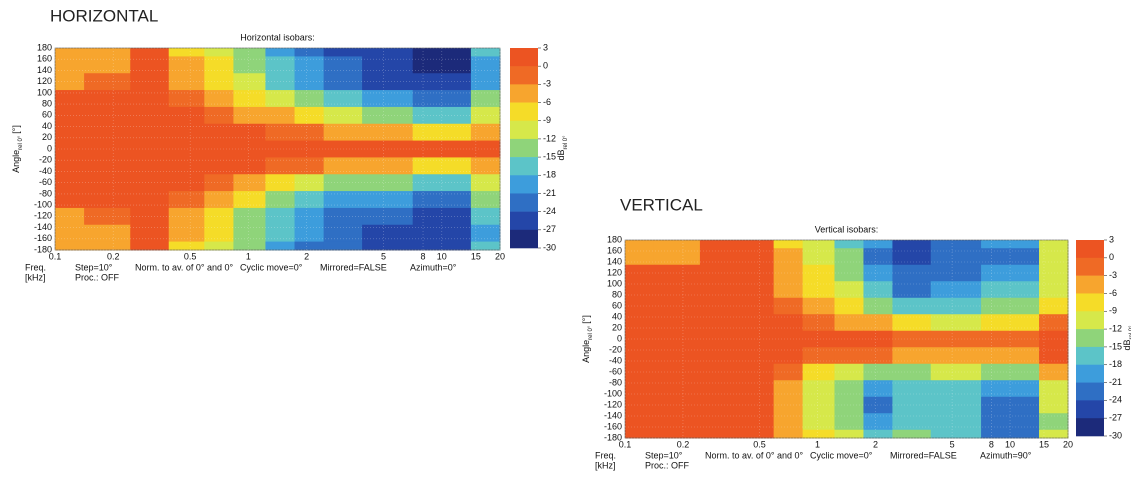  I want to click on footer-note: Proc.: OFF, so click(97, 277).